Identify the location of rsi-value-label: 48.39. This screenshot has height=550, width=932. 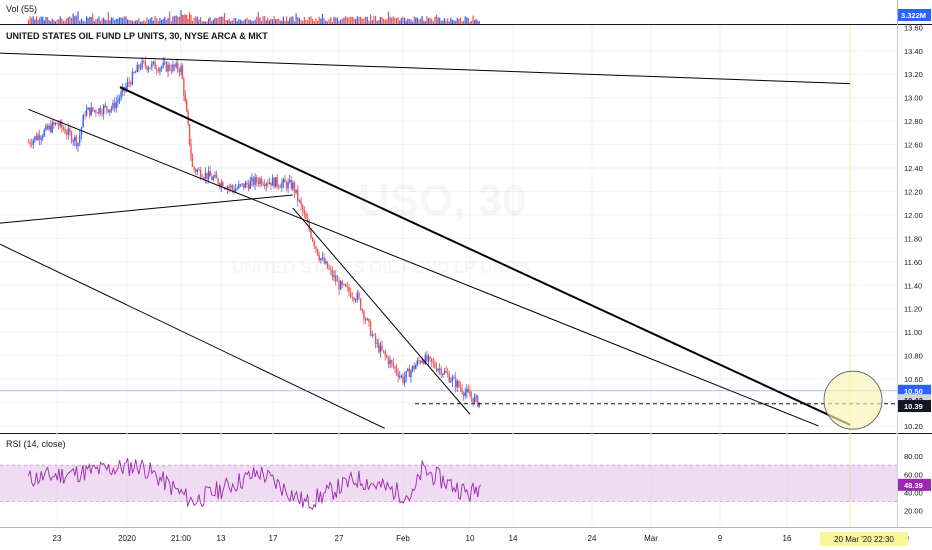
(913, 485).